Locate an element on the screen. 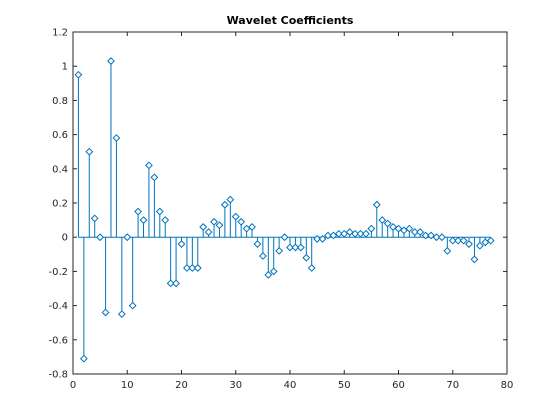 The image size is (560, 420). chart-title: Wavelet Coefficients is located at coordinates (290, 20).